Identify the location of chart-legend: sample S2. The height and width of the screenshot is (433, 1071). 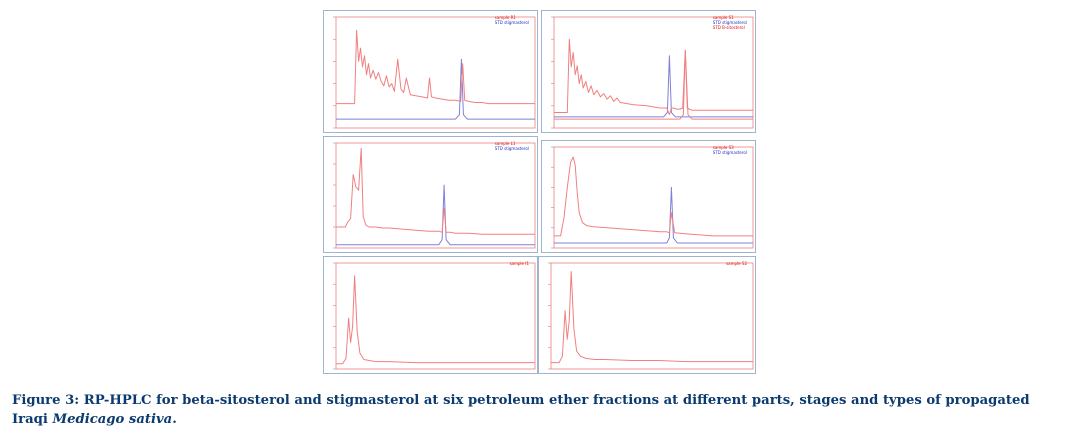
(736, 263).